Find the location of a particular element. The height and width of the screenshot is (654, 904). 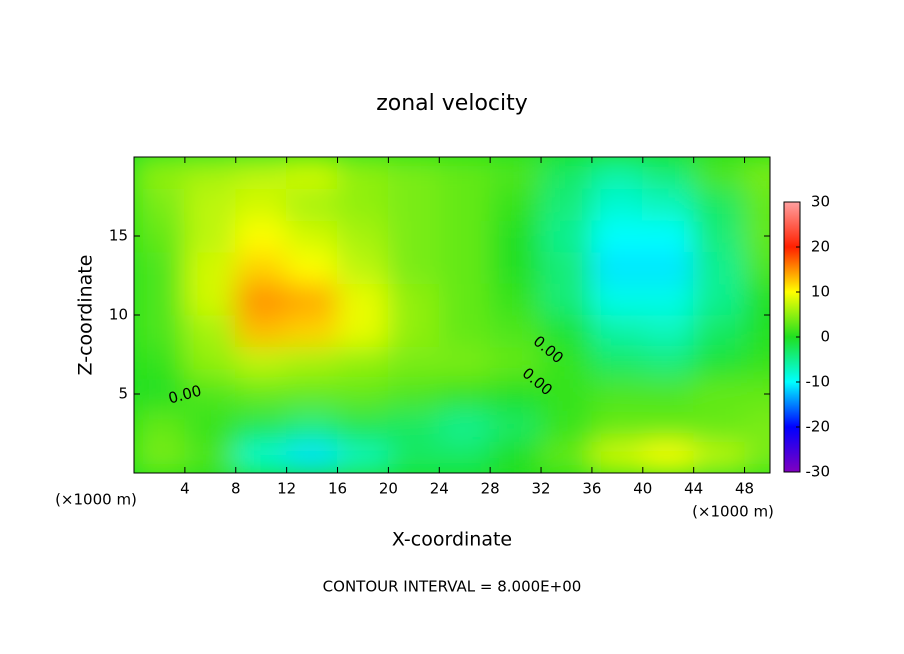

x-tick-label: 48 is located at coordinates (744, 489).